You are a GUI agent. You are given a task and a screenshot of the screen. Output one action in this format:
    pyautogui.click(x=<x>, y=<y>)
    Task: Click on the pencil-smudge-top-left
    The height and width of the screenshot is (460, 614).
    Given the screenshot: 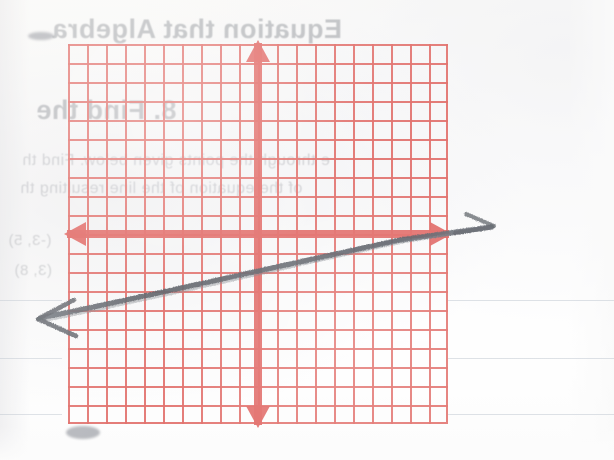 What is the action you would take?
    pyautogui.click(x=41, y=36)
    